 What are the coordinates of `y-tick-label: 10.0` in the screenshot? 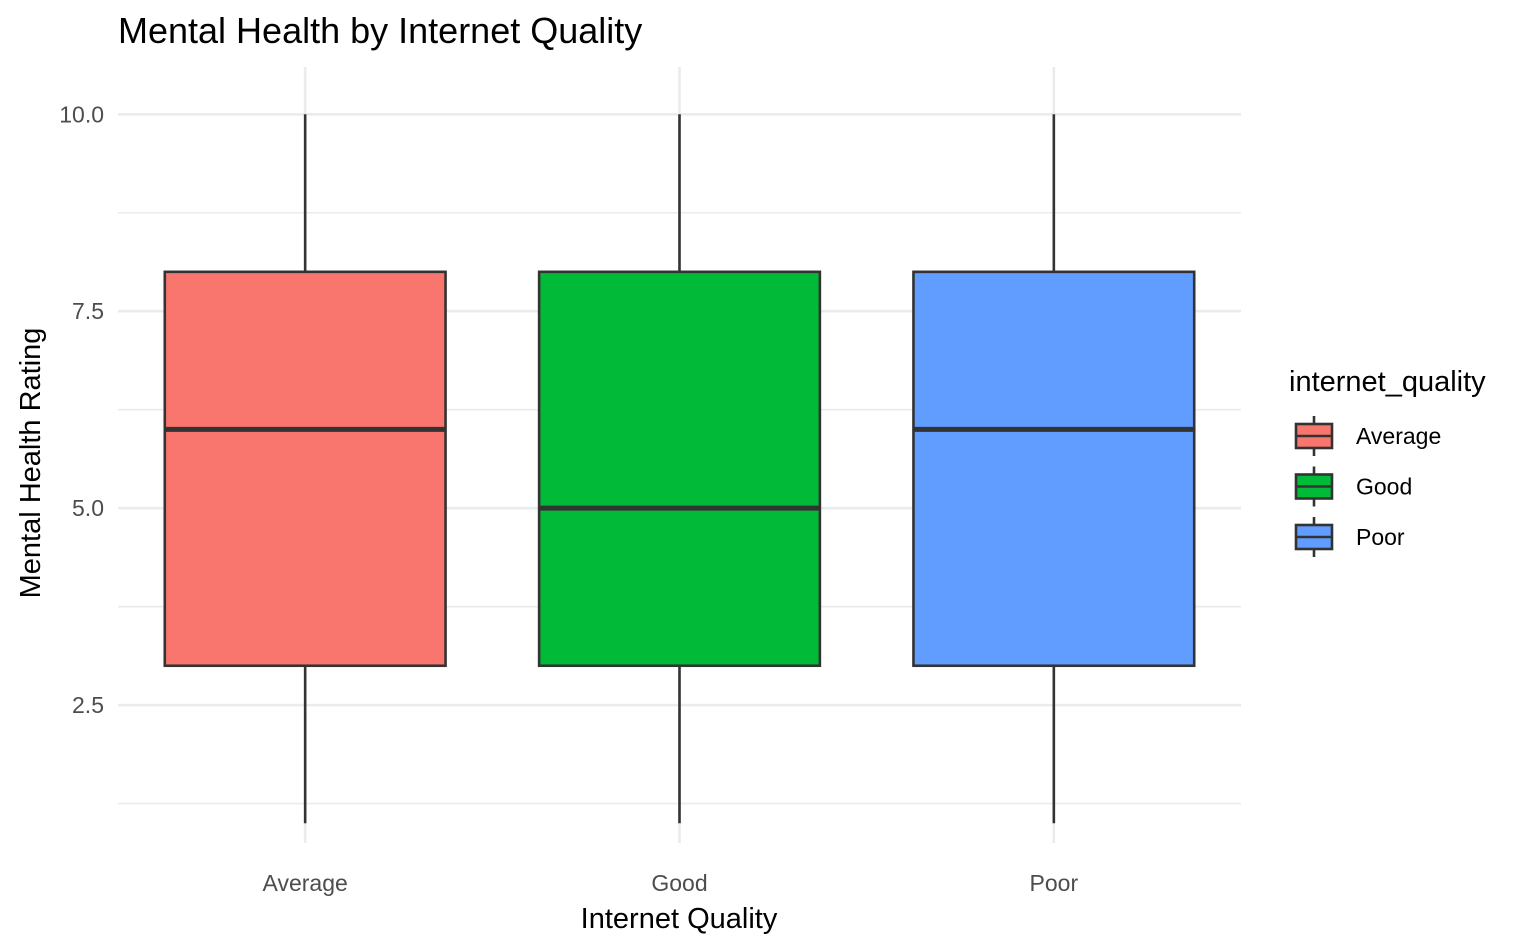 It's located at (81, 114).